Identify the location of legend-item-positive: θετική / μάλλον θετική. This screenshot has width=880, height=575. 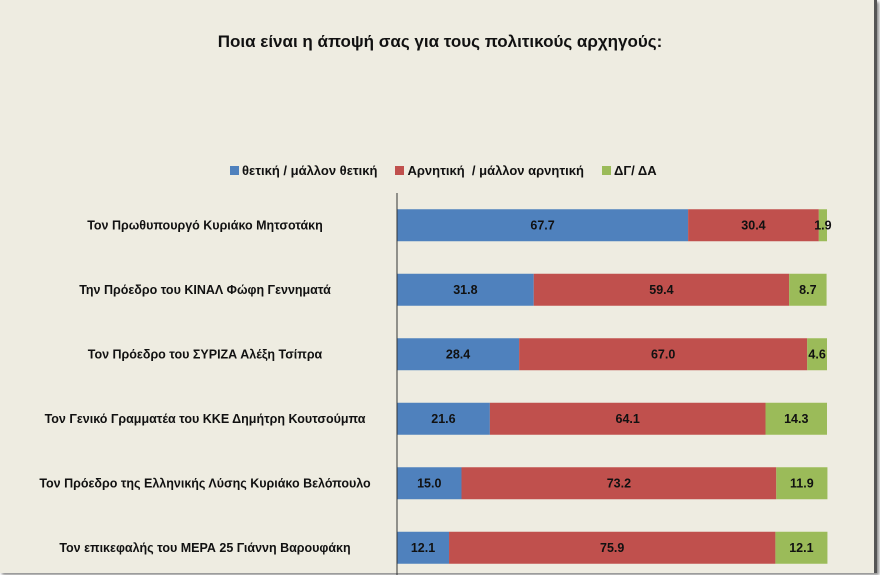
(303, 170).